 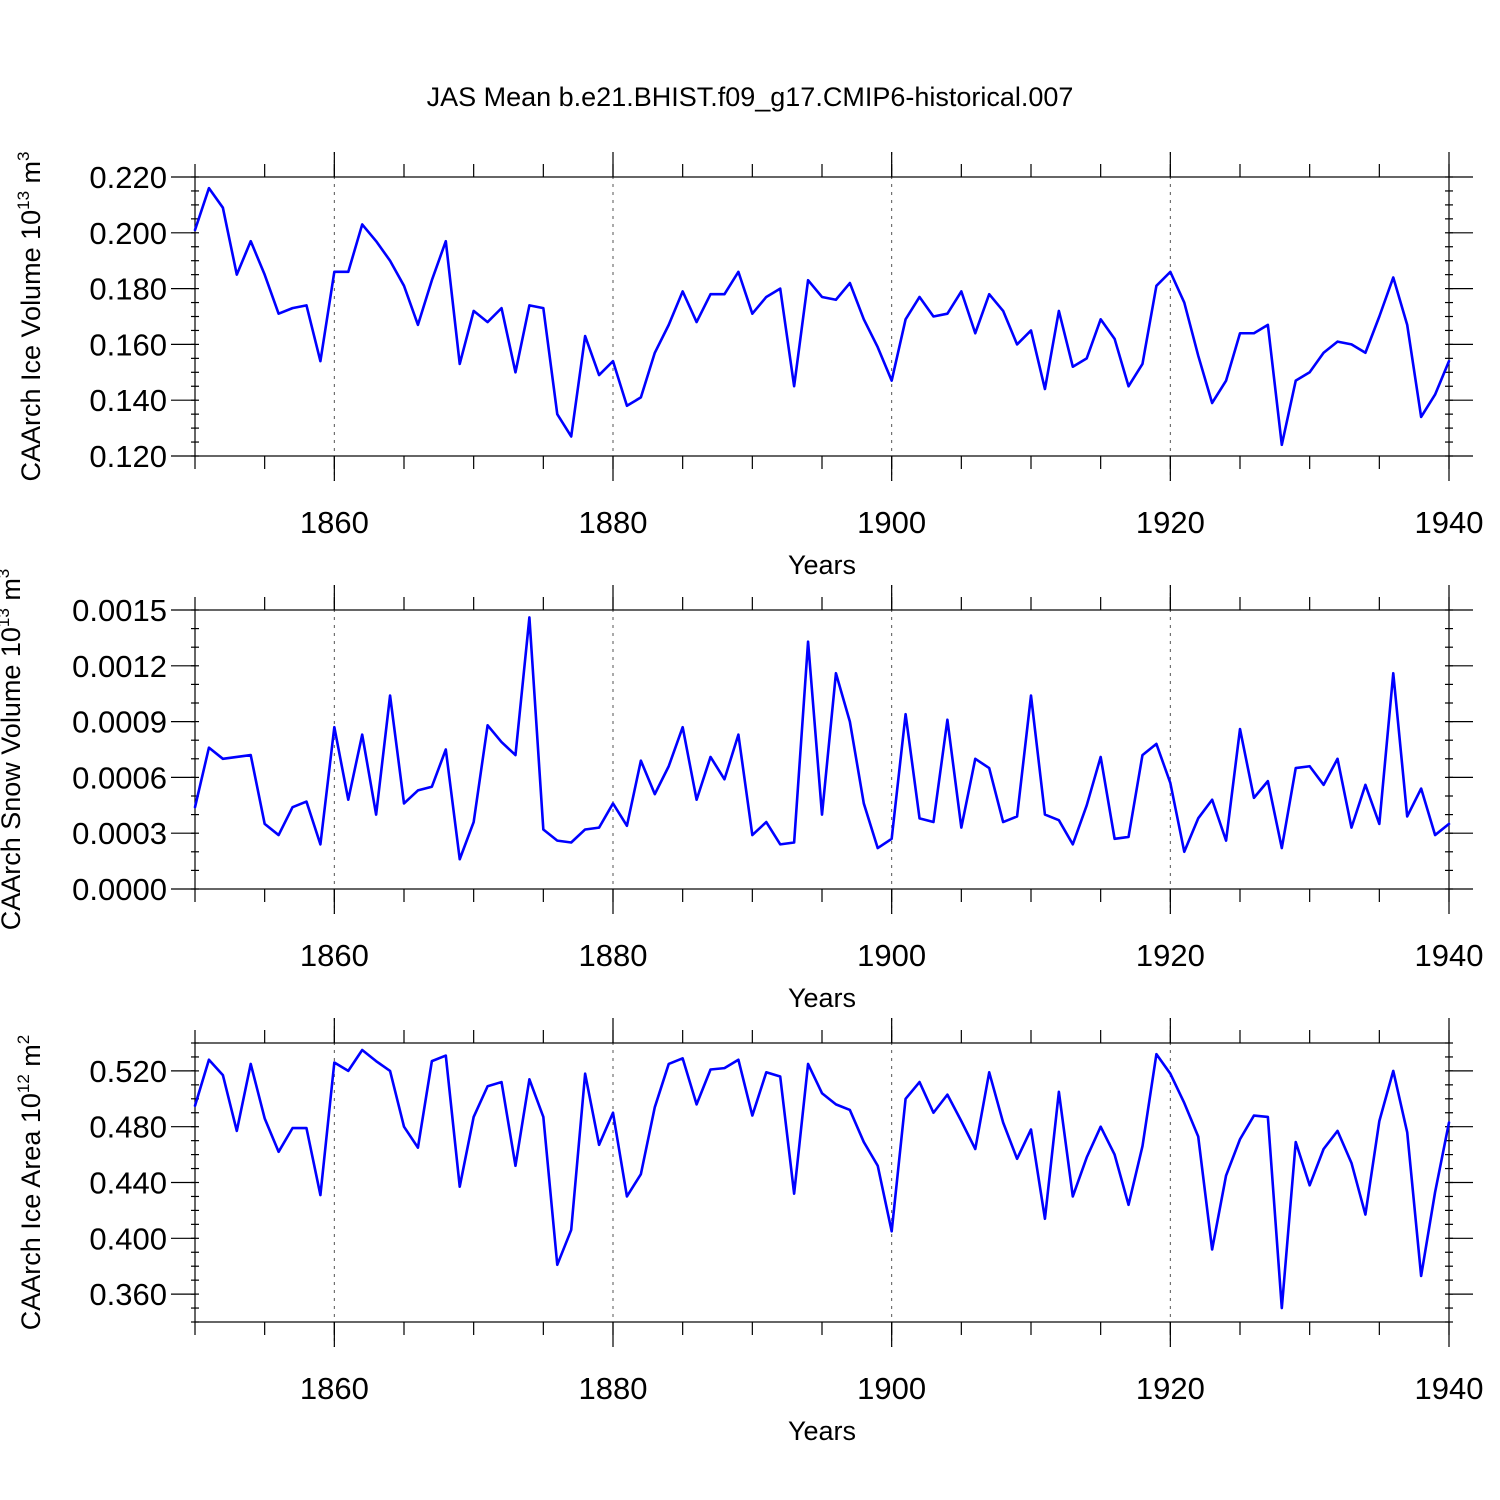 What do you see at coordinates (128, 1294) in the screenshot?
I see `y-tick-label: 0.360` at bounding box center [128, 1294].